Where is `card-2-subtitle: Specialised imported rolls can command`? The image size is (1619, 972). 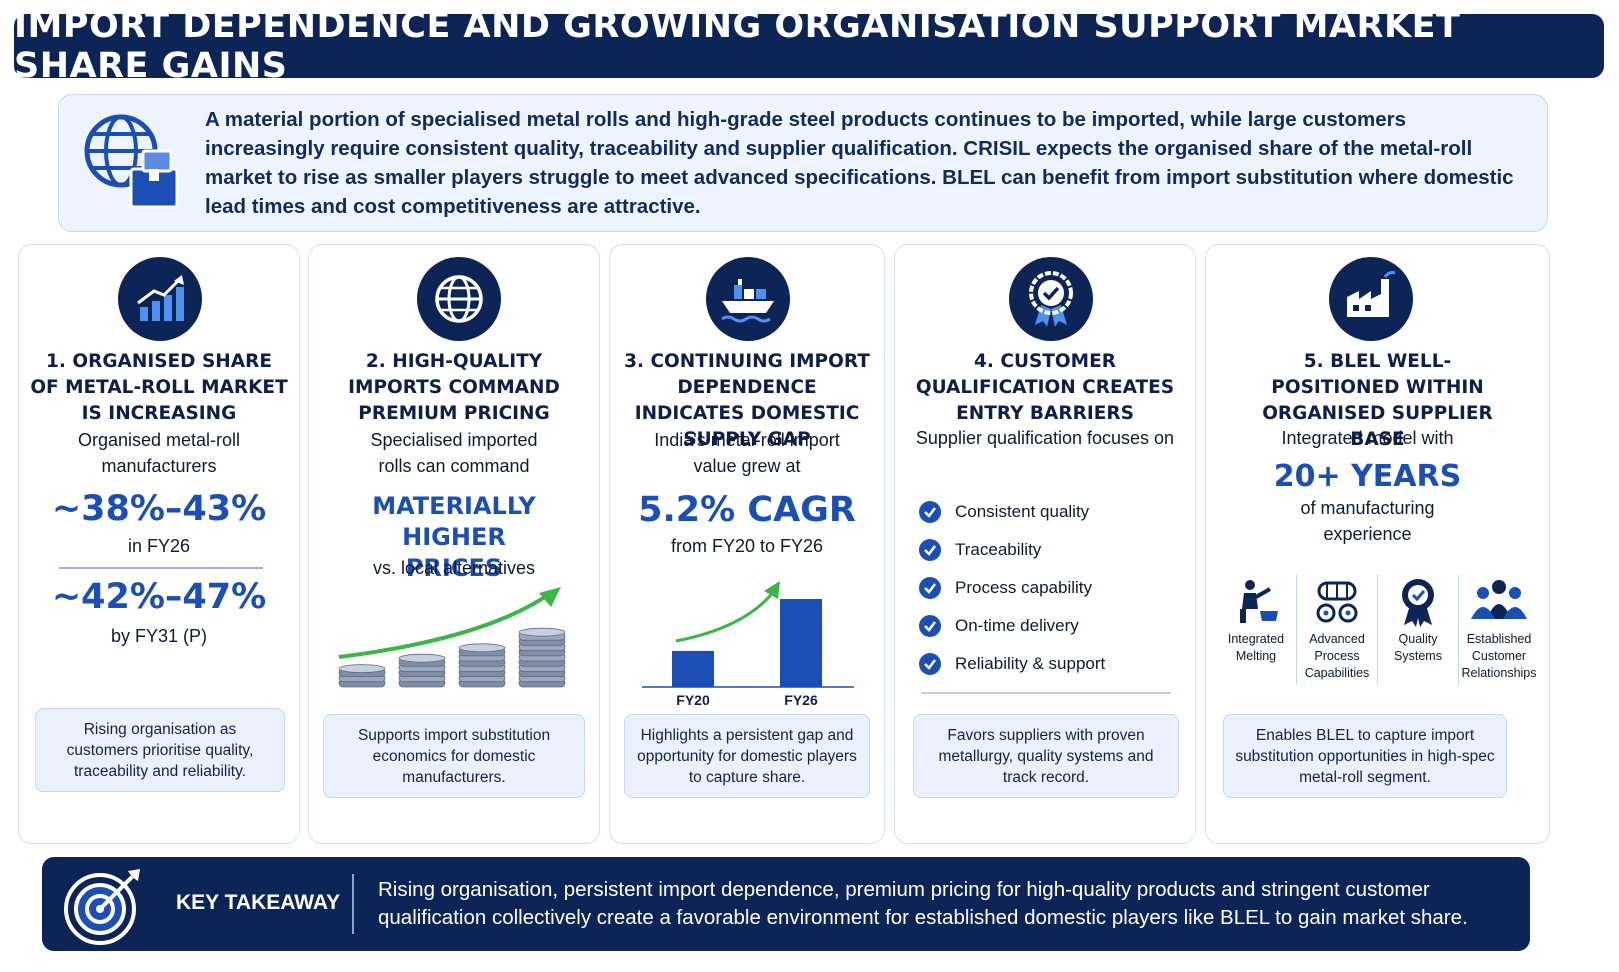
card-2-subtitle: Specialised imported rolls can command is located at coordinates (454, 453).